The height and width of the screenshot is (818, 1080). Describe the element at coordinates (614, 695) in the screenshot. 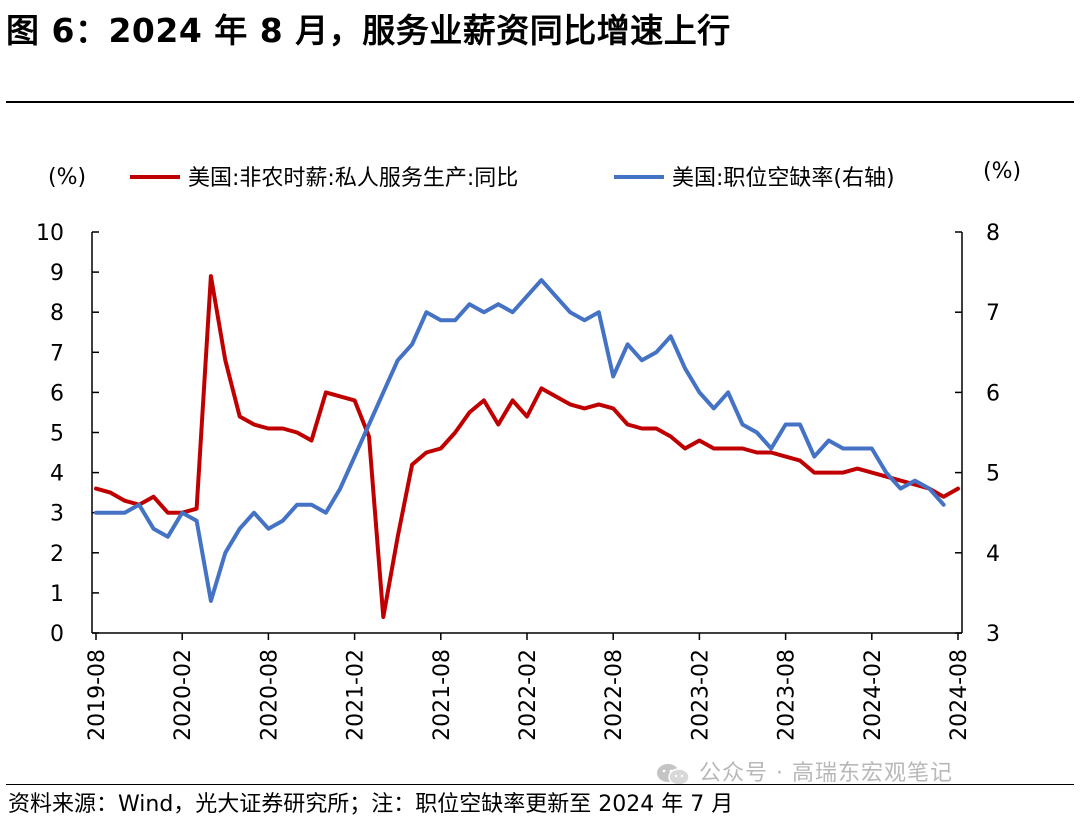

I see `x-tick-label: 2022-08` at that location.